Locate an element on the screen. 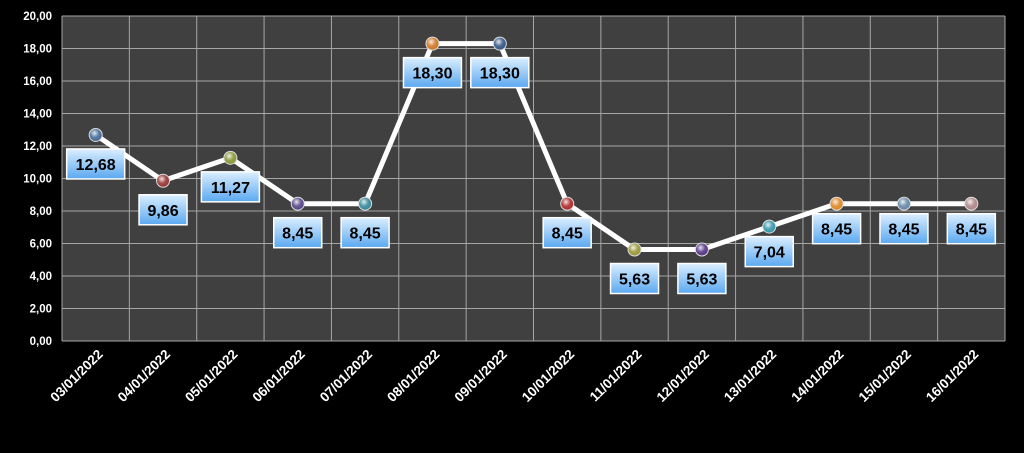  y-tick-label: 6,00 is located at coordinates (41, 245).